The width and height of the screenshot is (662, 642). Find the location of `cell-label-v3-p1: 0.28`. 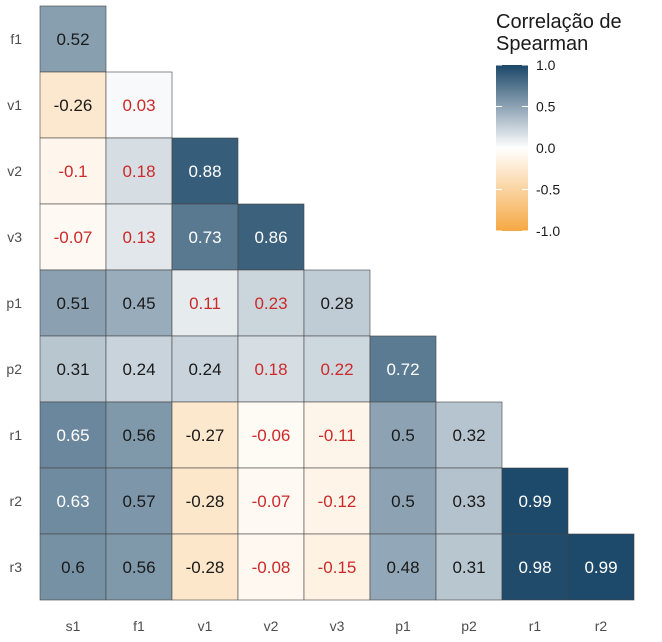

cell-label-v3-p1: 0.28 is located at coordinates (336, 303).